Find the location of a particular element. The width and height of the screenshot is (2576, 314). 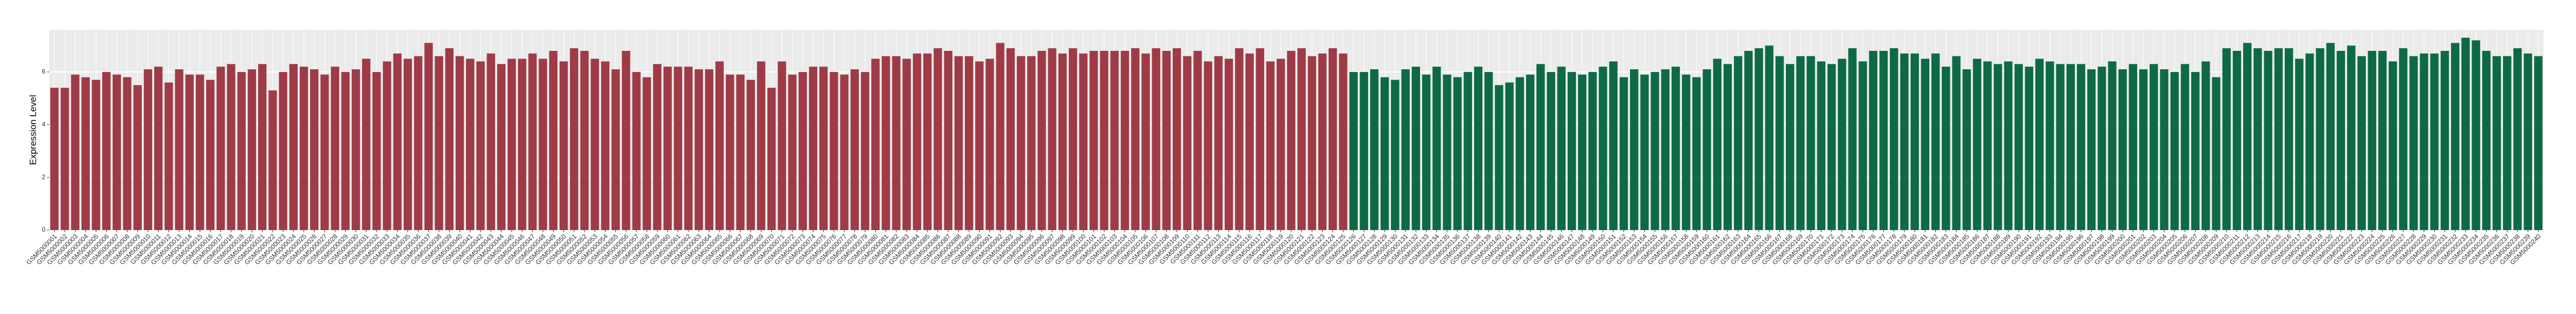

y-tick-label: 4 is located at coordinates (43, 124).